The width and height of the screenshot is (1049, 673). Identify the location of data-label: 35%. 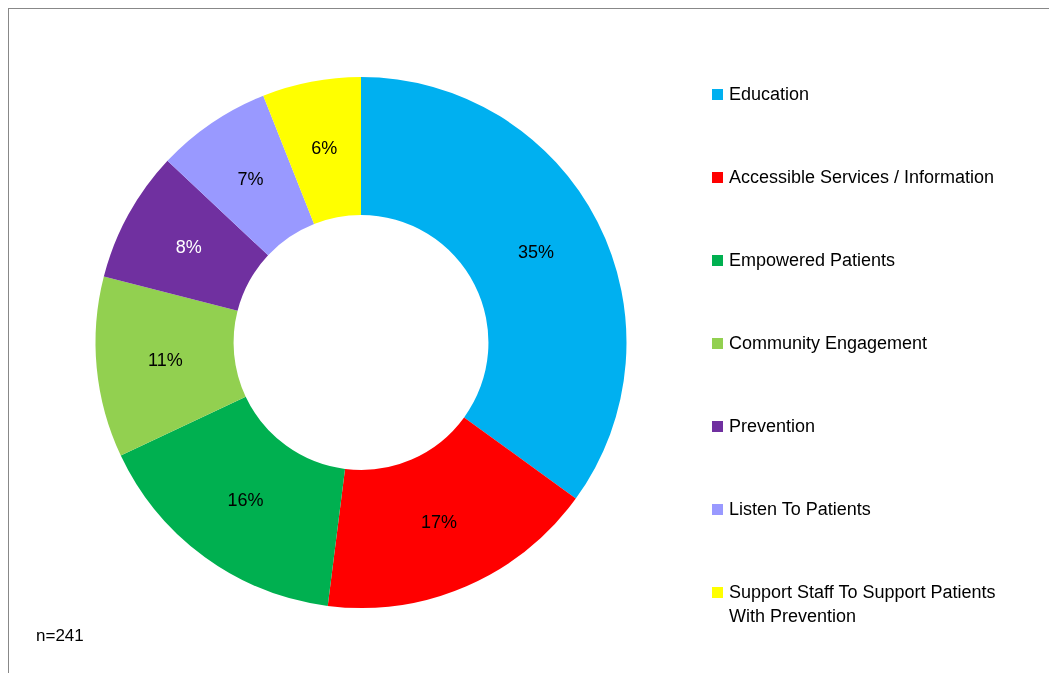
(536, 252).